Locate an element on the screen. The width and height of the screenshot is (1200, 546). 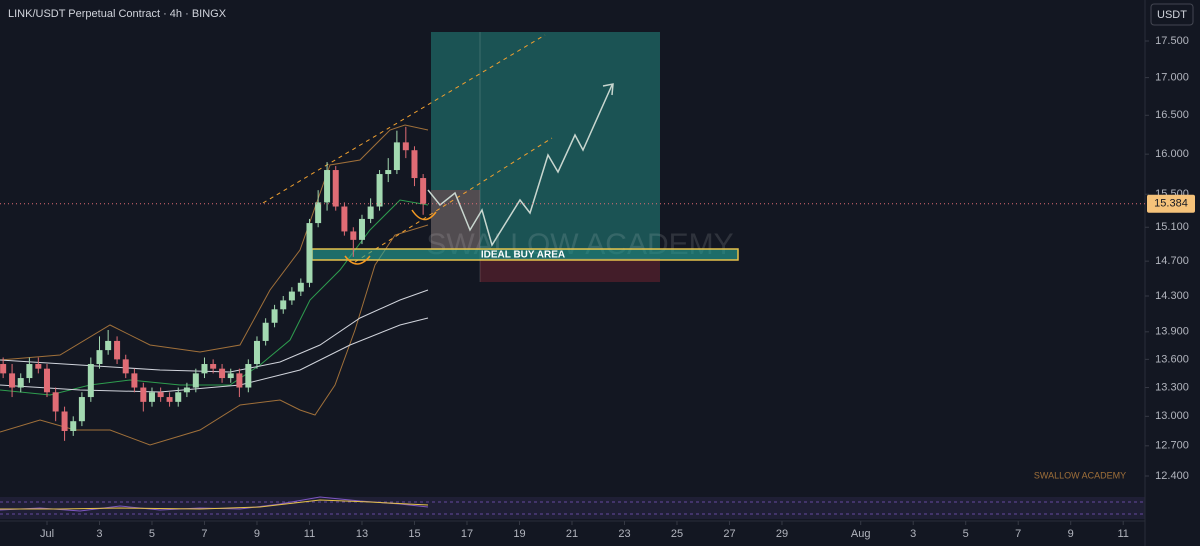
last-price-label: 15.384 is located at coordinates (1171, 204).